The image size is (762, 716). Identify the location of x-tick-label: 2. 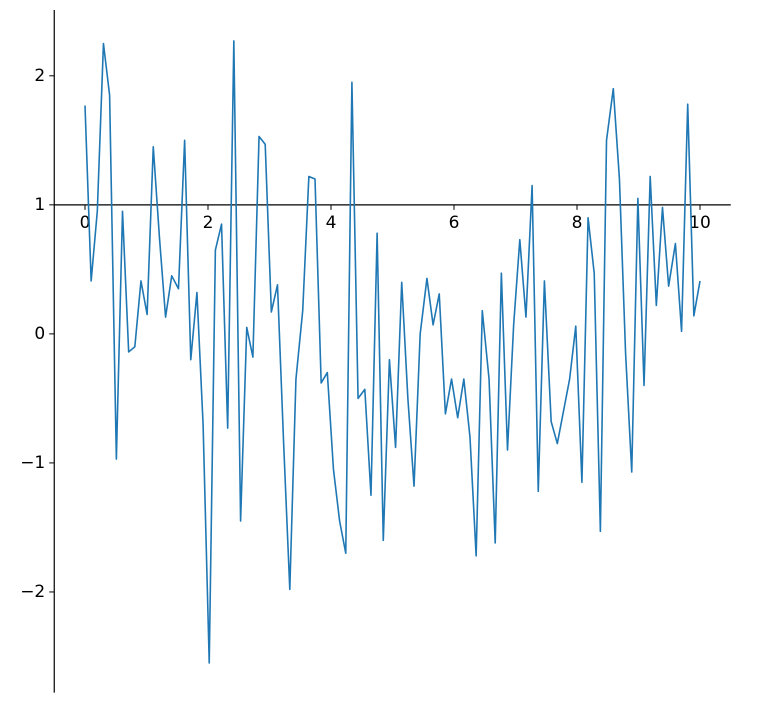
(208, 223).